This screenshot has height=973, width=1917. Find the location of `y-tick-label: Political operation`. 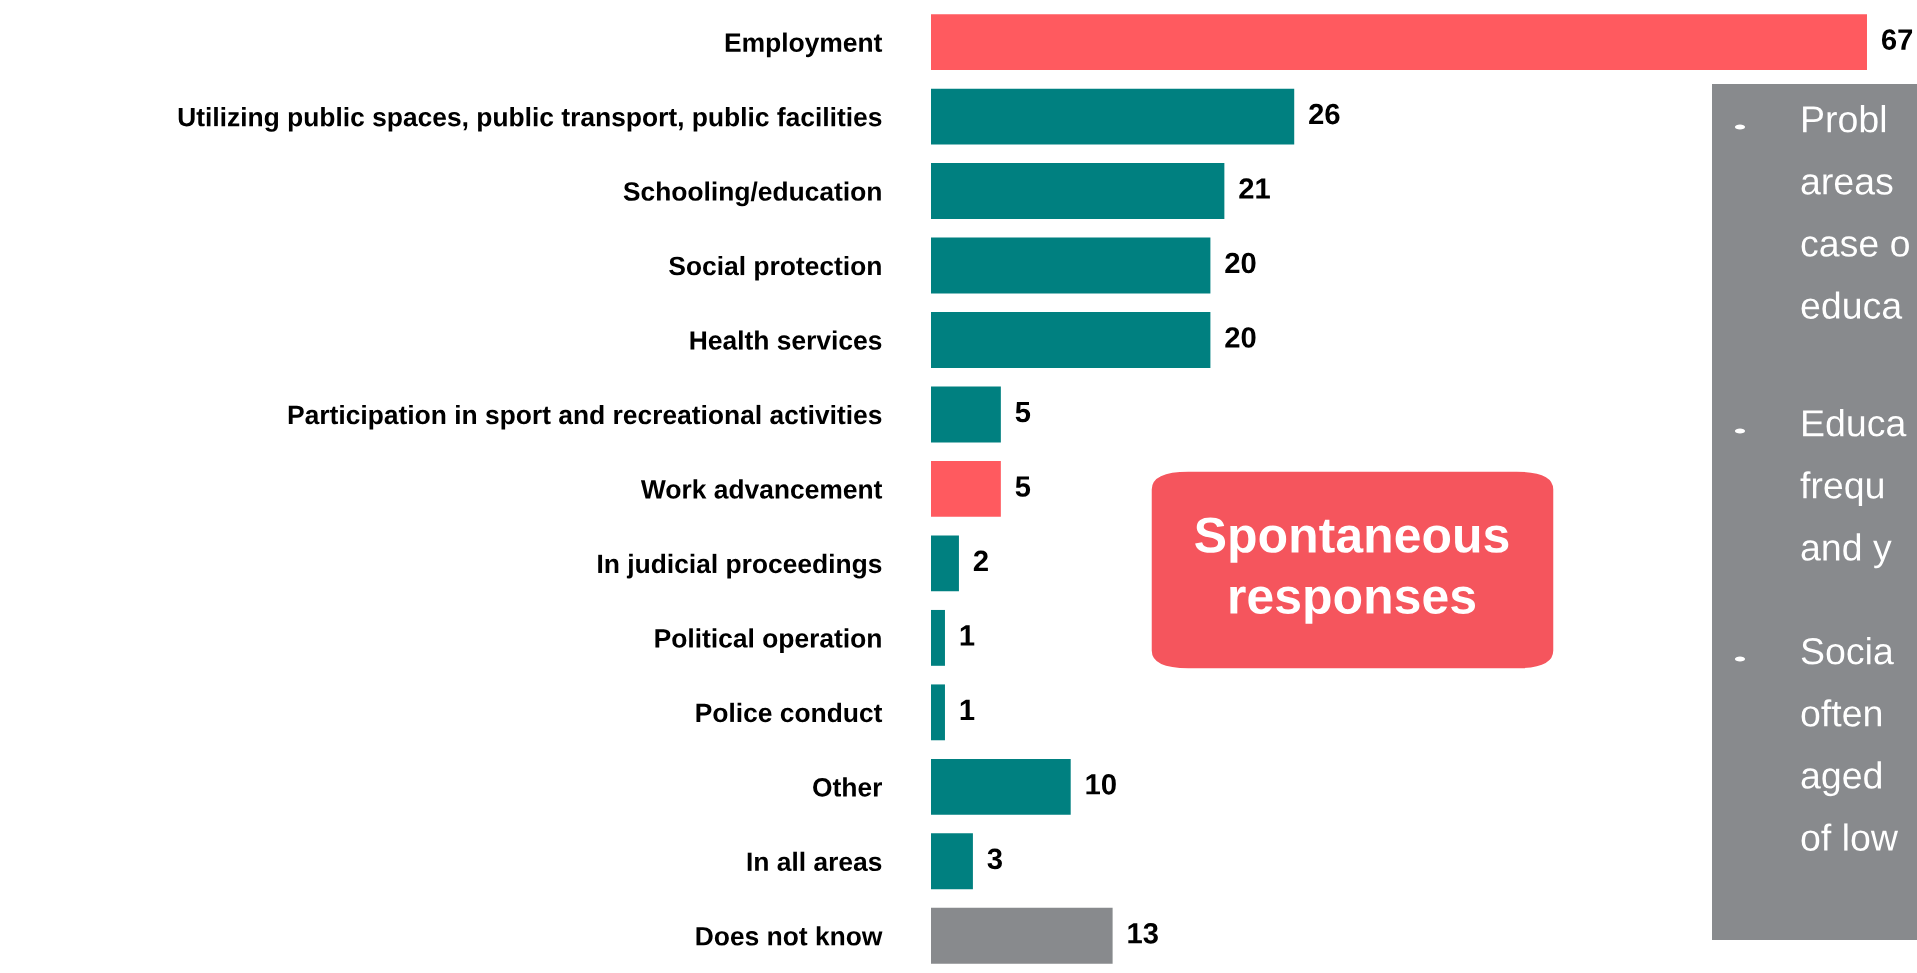

y-tick-label: Political operation is located at coordinates (768, 640).